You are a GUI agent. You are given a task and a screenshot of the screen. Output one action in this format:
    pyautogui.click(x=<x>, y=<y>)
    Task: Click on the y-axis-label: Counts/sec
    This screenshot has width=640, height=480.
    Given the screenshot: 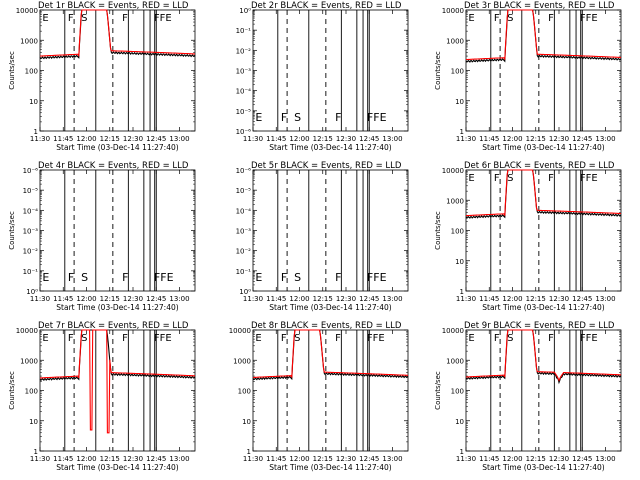 What is the action you would take?
    pyautogui.click(x=12, y=230)
    